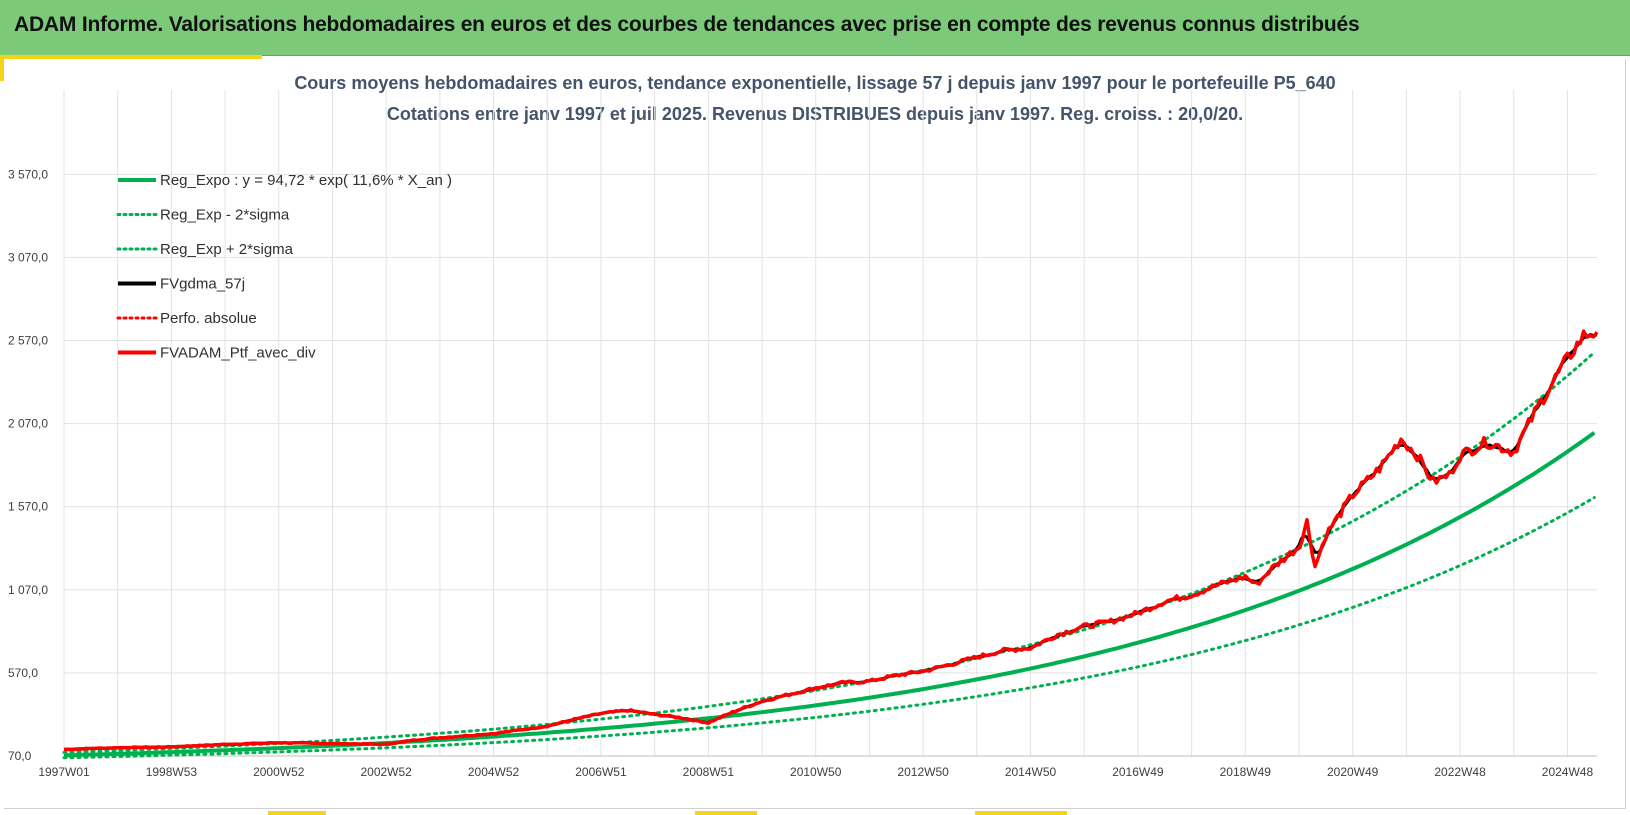  I want to click on x-tick-label: 2004W52, so click(494, 772).